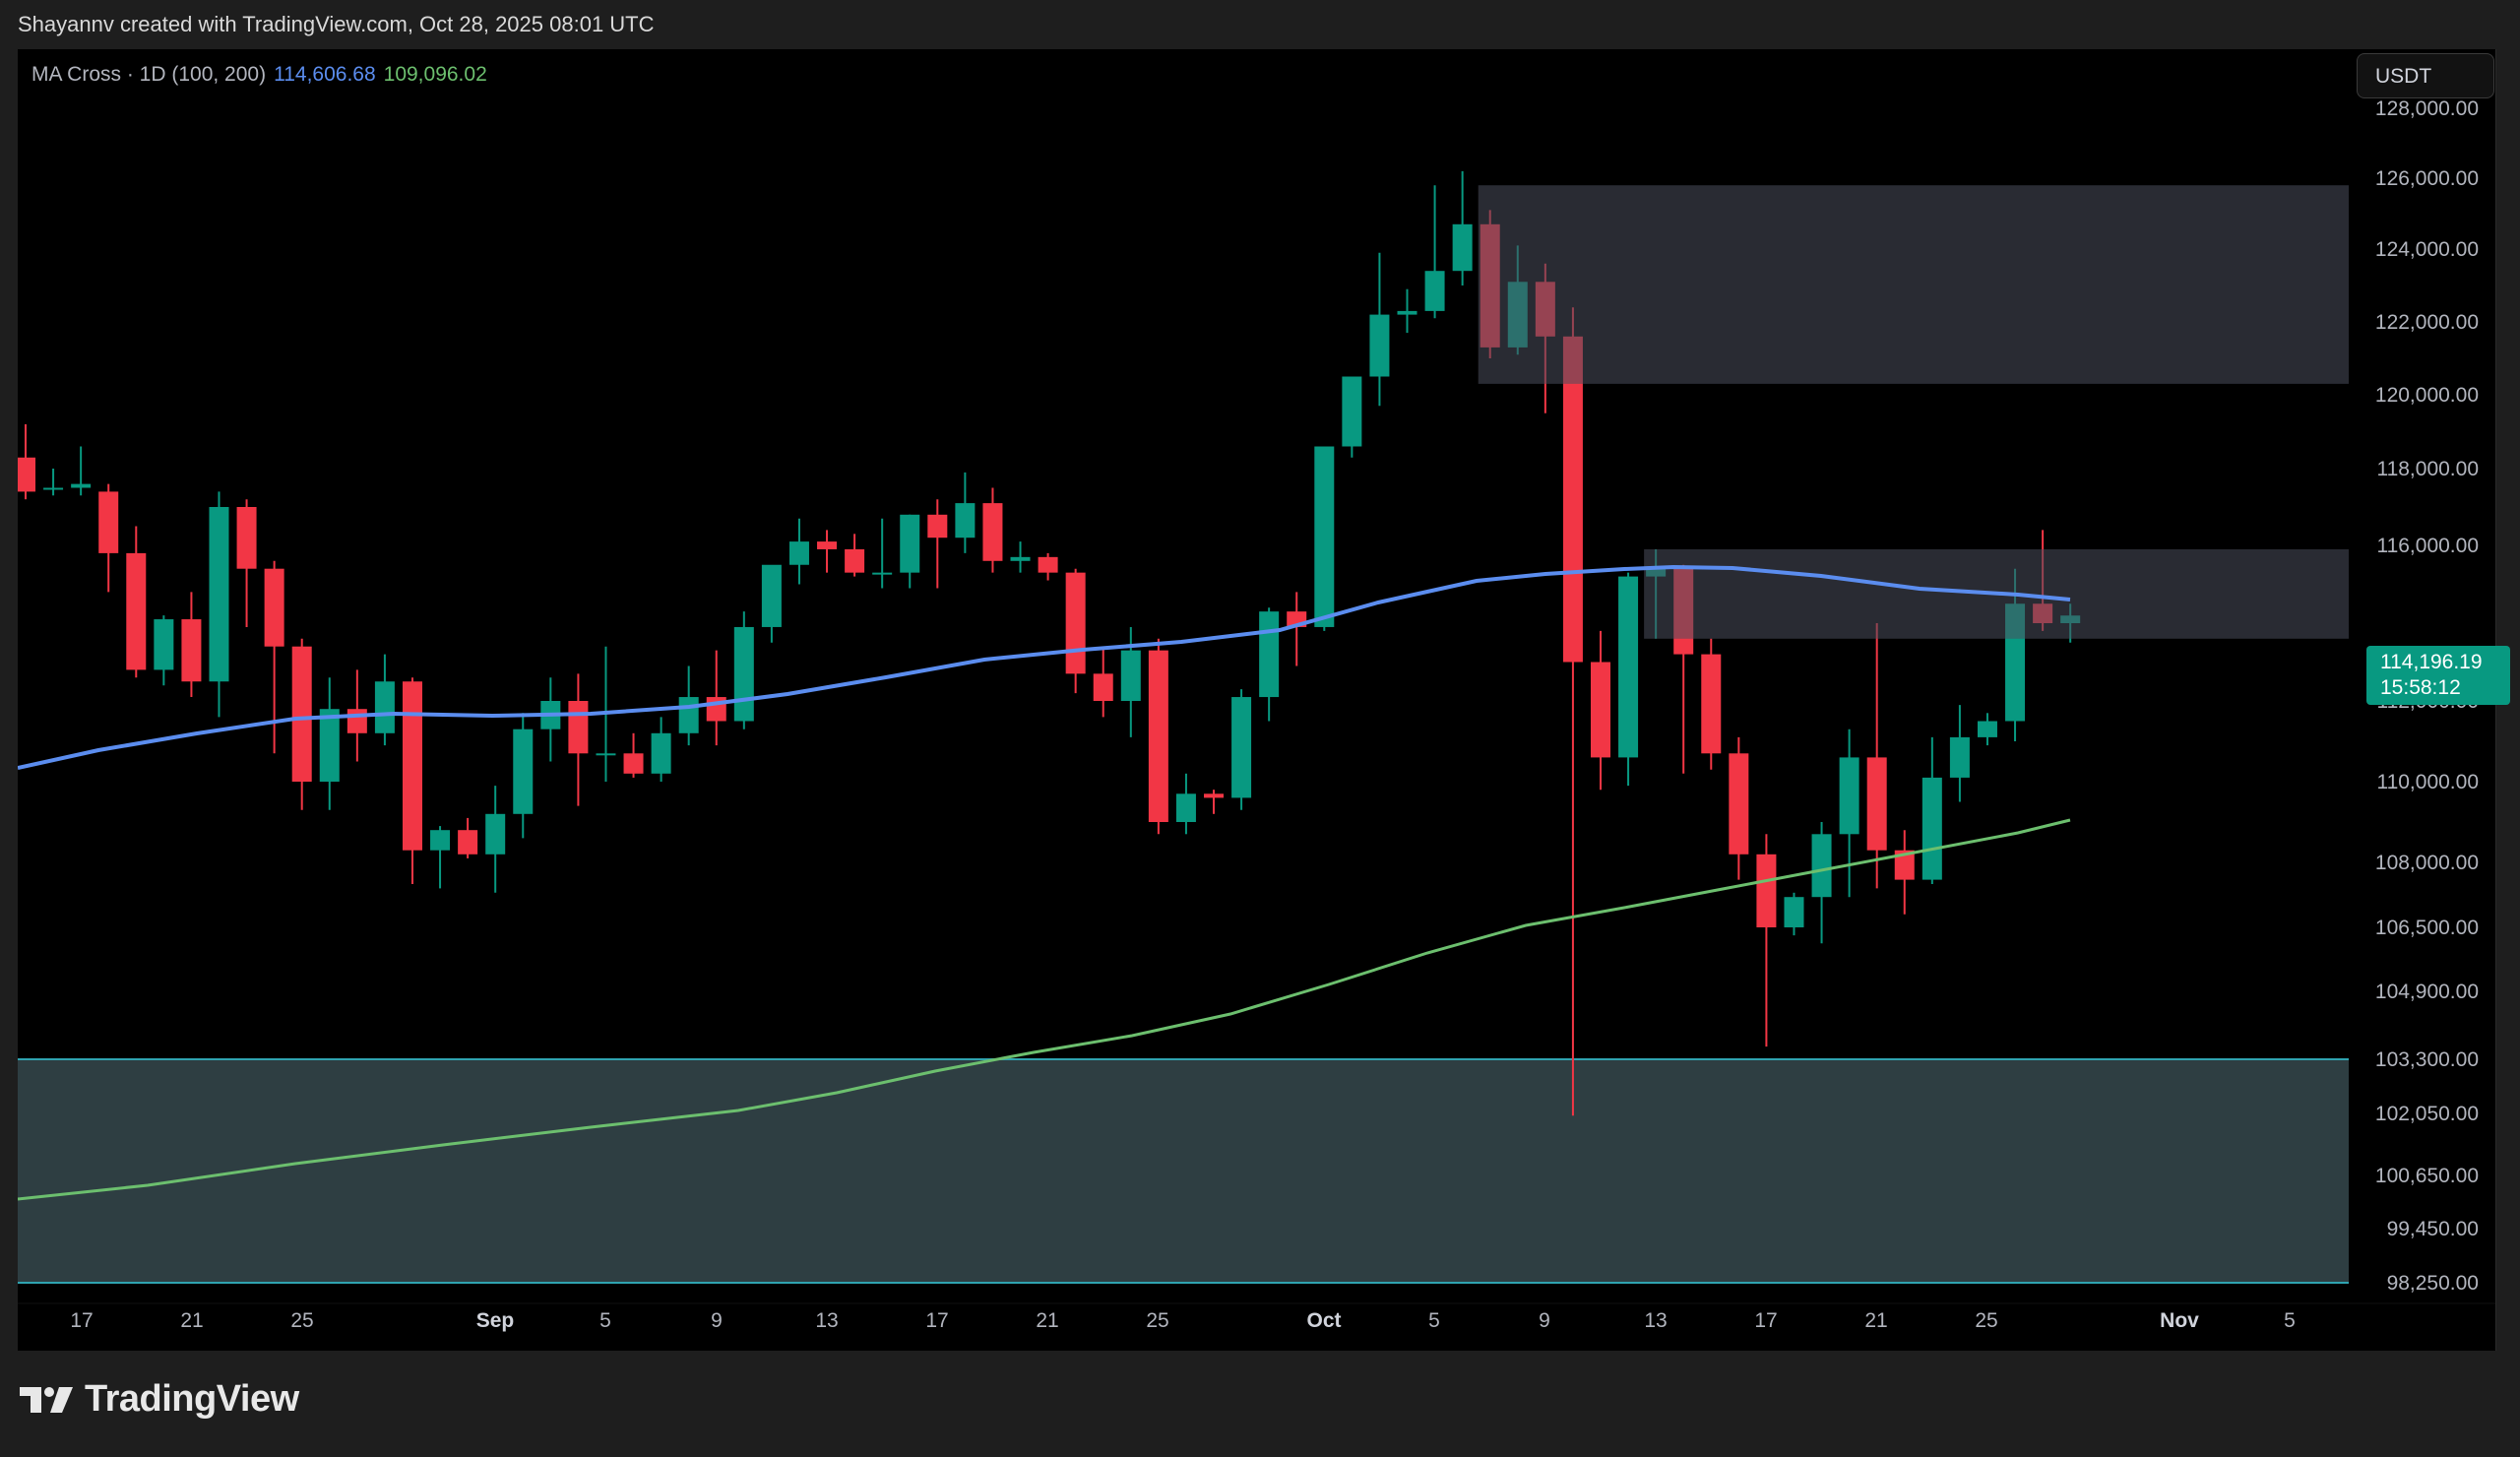  What do you see at coordinates (2427, 178) in the screenshot?
I see `price-axis-label: 126,000.00` at bounding box center [2427, 178].